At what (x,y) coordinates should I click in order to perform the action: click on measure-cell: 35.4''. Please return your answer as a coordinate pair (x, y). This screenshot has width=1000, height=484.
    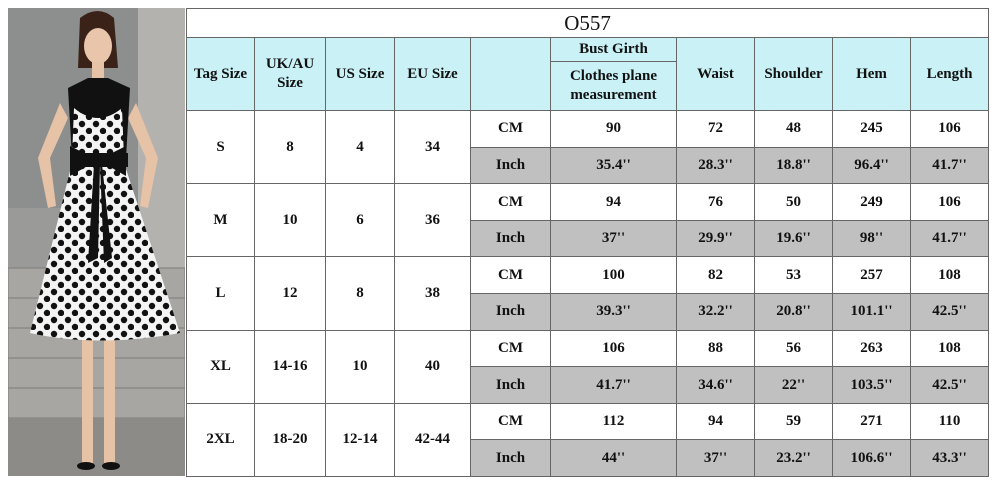
    Looking at the image, I should click on (613, 165).